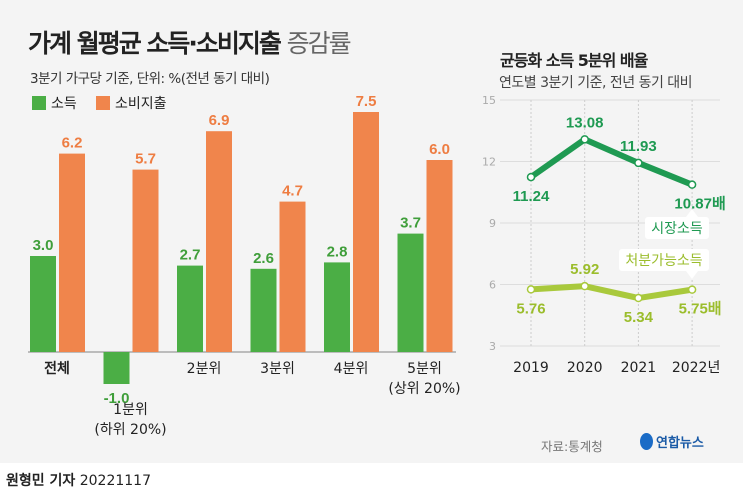 This screenshot has width=743, height=493. I want to click on page-title: 가계 월평균 소득·소비지출 증감률, so click(190, 42).